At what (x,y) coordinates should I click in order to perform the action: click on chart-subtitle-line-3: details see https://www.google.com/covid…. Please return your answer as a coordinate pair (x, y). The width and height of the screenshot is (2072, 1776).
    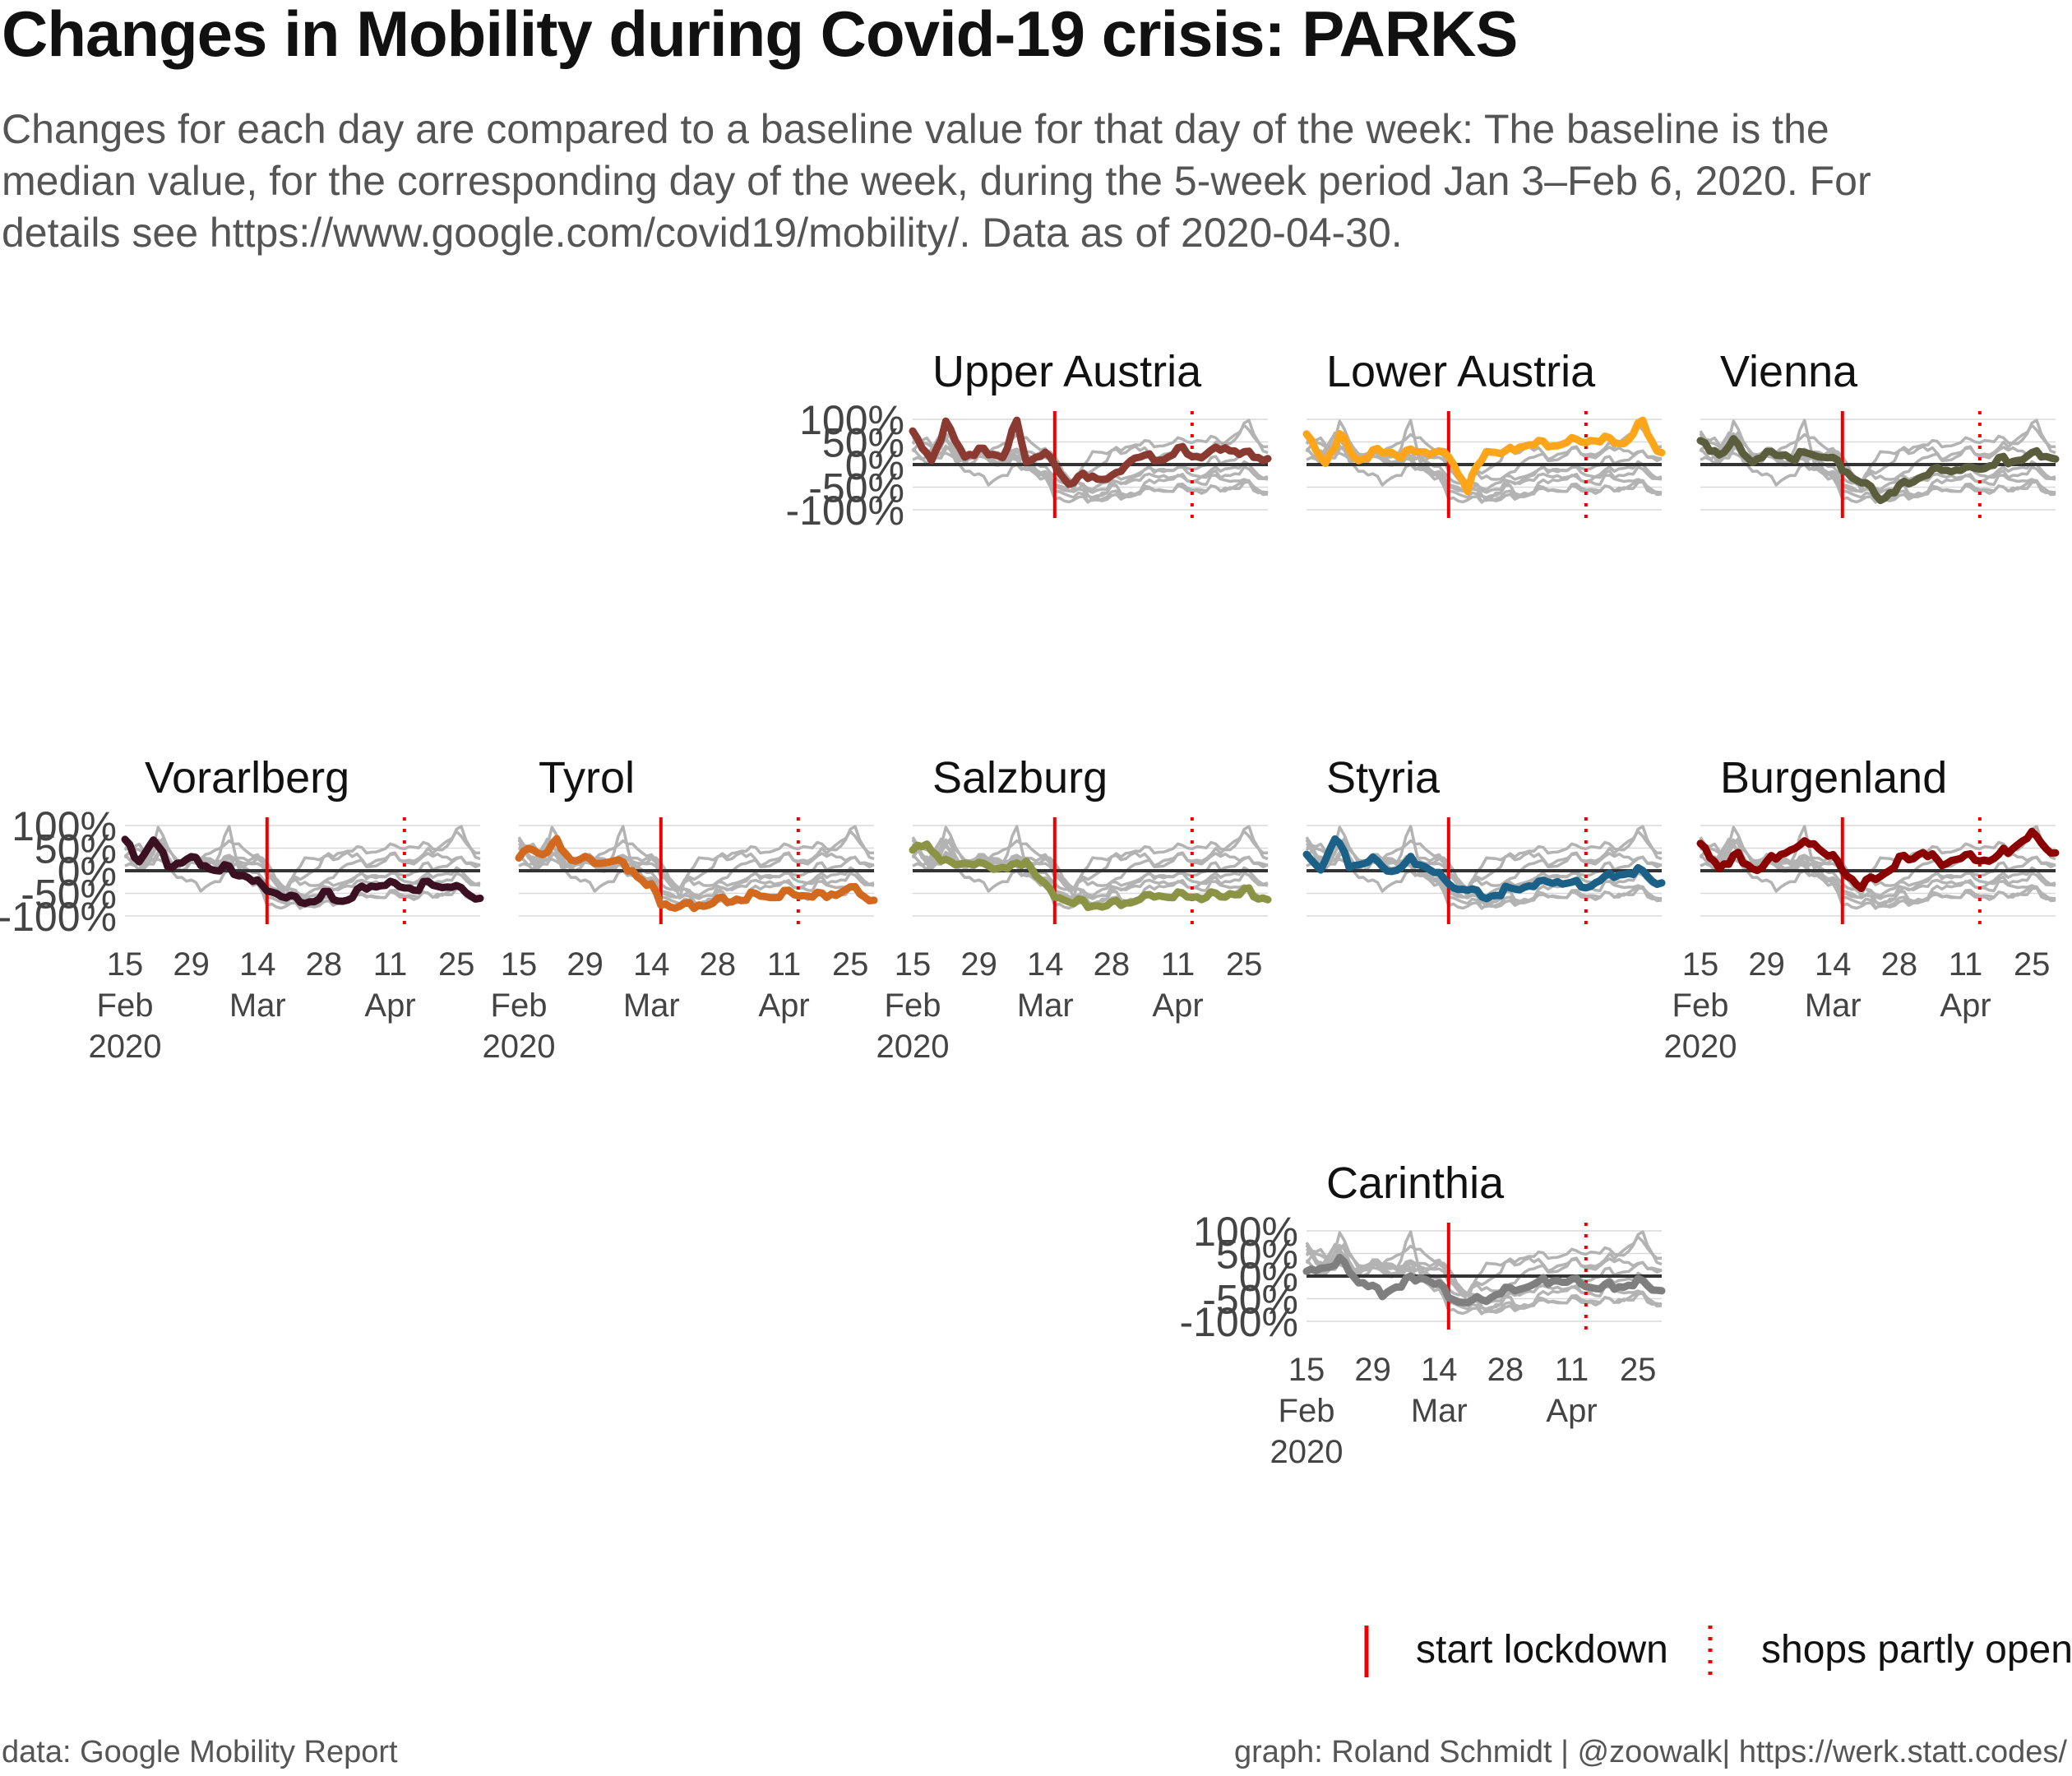
    Looking at the image, I should click on (702, 233).